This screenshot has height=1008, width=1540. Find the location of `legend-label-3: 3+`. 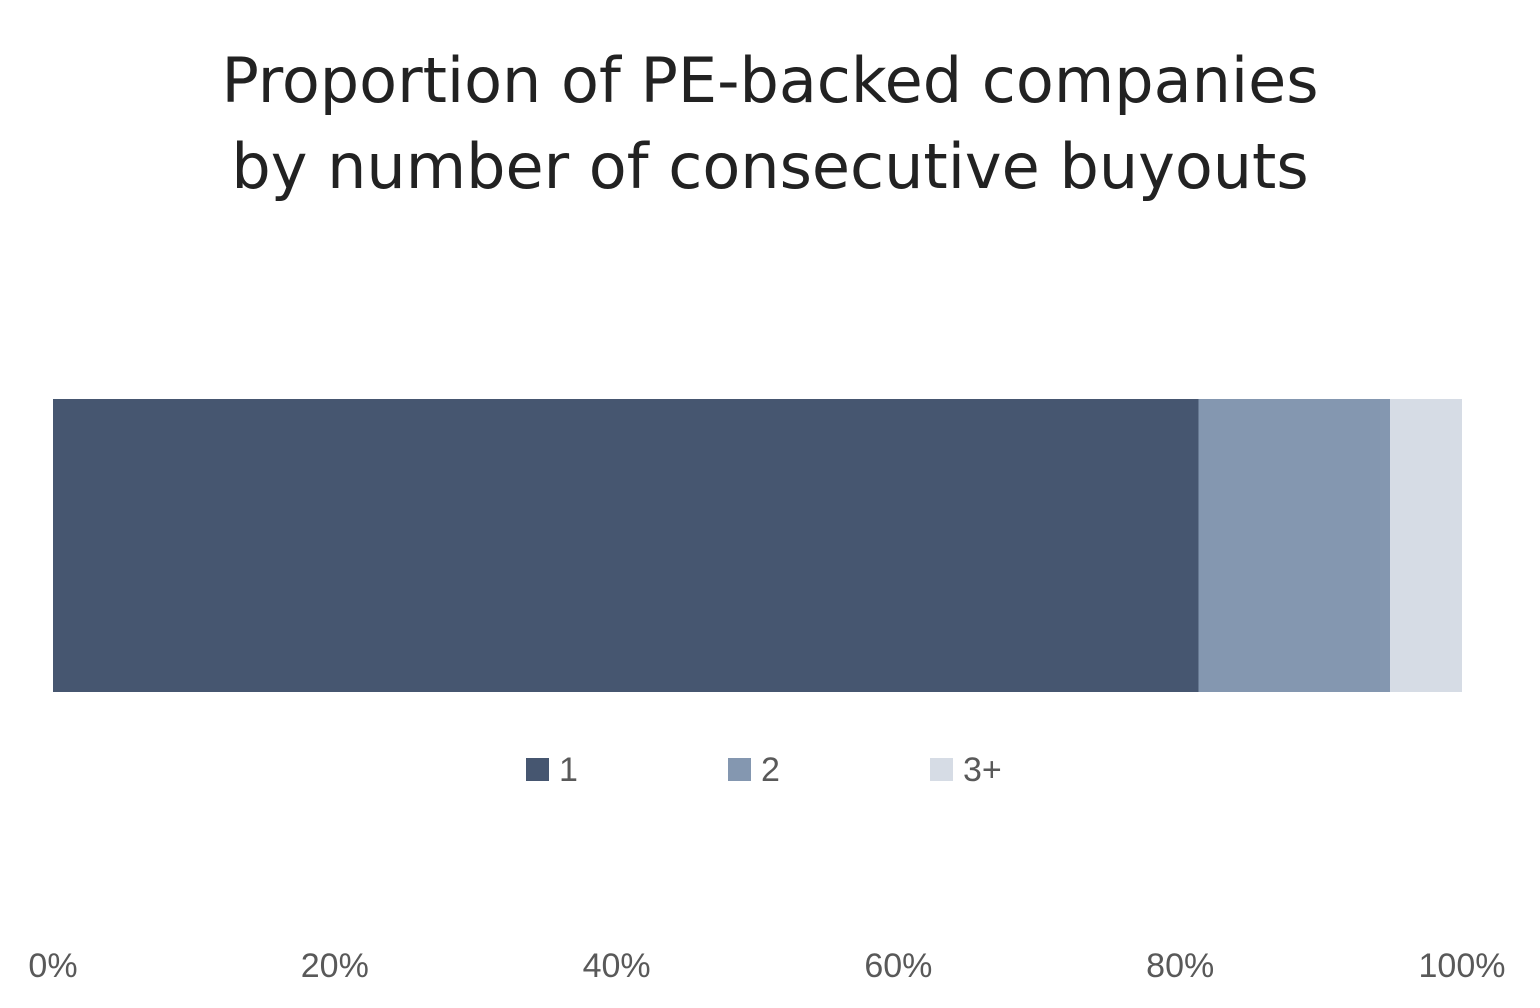

legend-label-3: 3+ is located at coordinates (982, 770).